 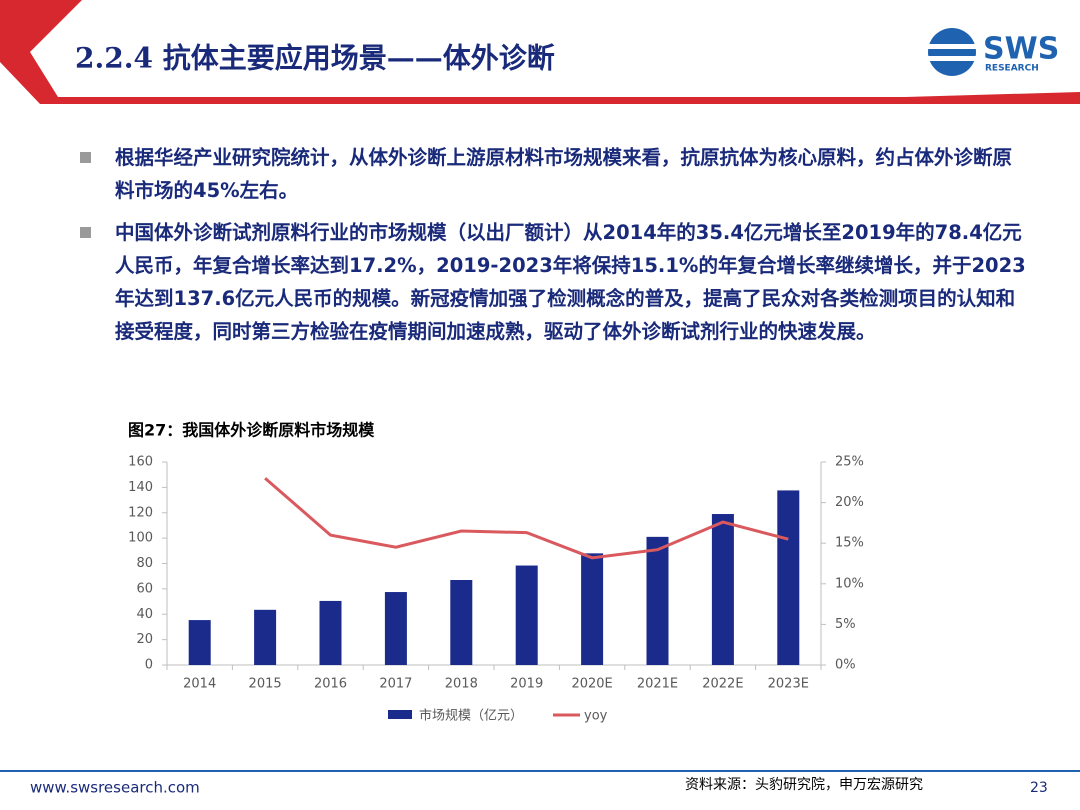 I want to click on line-series, so click(x=526, y=518).